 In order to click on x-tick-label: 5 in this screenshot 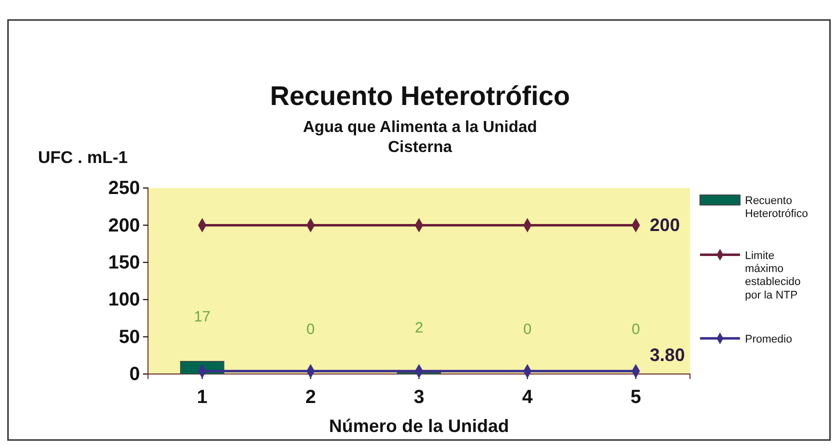, I will do `click(636, 397)`.